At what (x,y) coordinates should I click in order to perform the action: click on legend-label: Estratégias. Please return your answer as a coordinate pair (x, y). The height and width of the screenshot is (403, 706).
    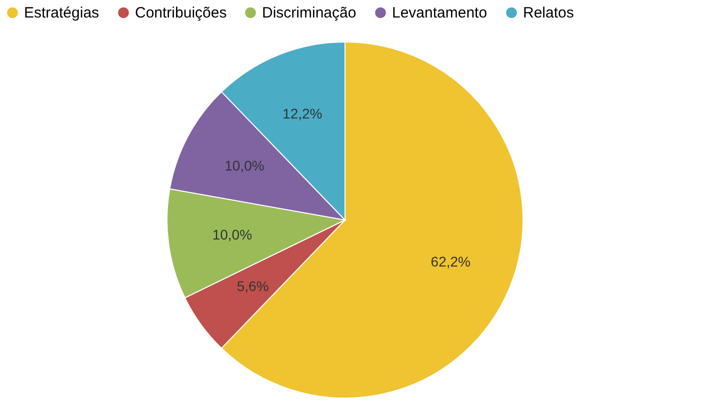
    Looking at the image, I should click on (62, 13).